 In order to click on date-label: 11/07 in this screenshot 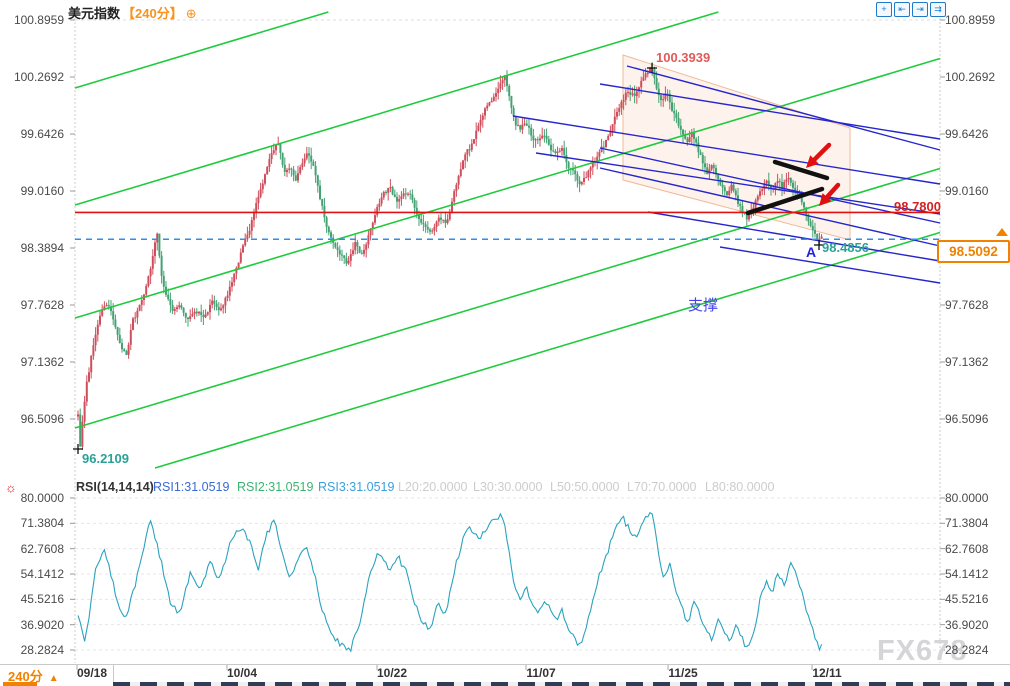, I will do `click(541, 673)`.